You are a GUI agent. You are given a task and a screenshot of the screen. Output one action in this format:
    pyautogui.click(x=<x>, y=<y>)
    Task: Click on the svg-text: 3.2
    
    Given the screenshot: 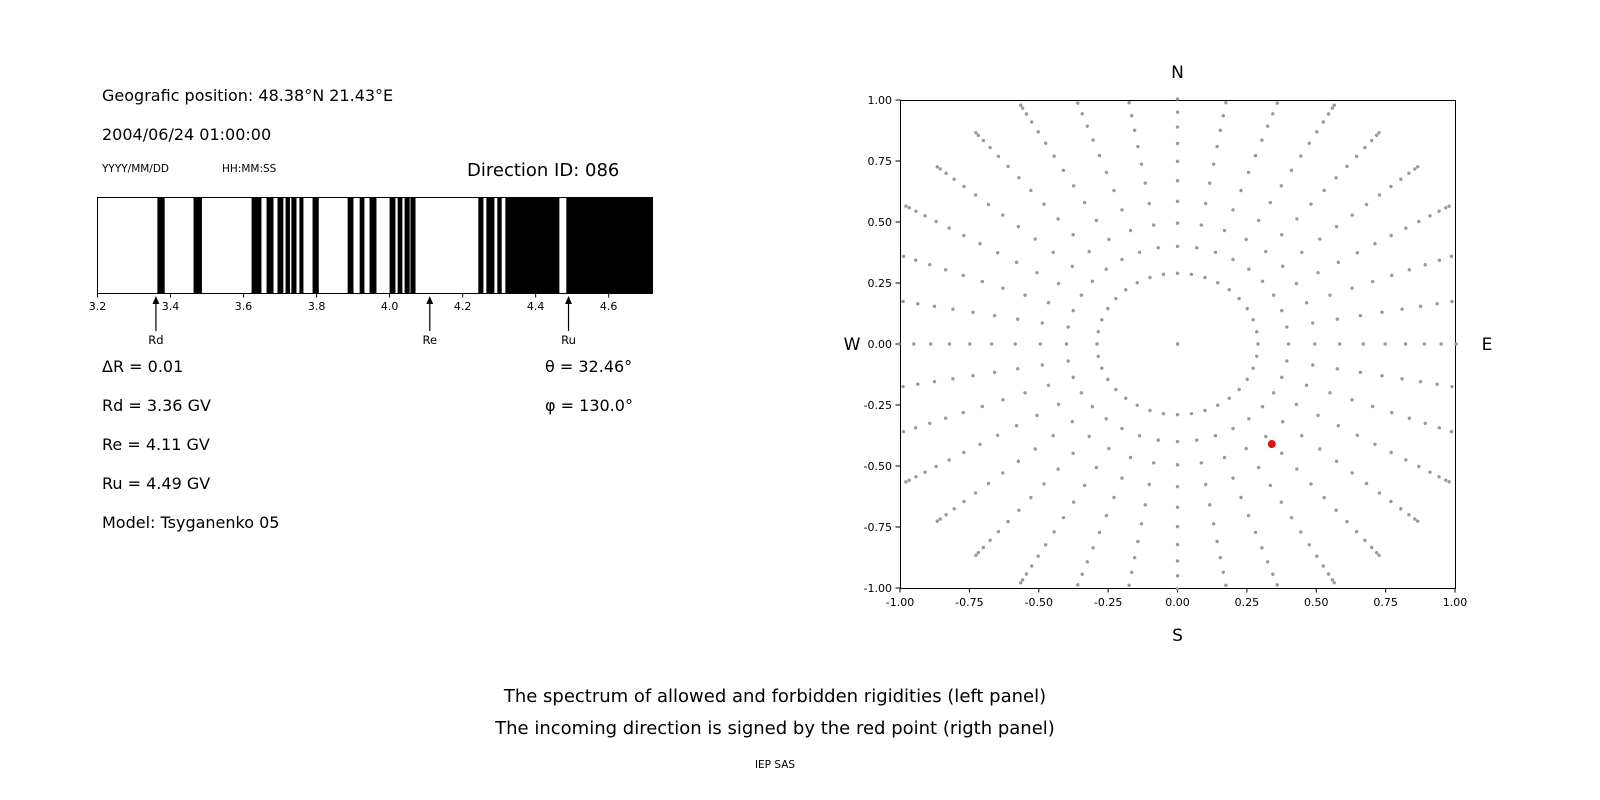 What is the action you would take?
    pyautogui.click(x=98, y=306)
    